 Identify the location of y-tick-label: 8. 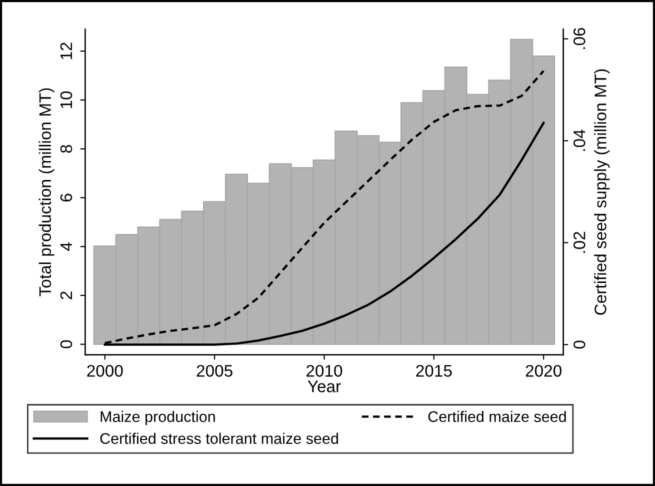
(66, 148).